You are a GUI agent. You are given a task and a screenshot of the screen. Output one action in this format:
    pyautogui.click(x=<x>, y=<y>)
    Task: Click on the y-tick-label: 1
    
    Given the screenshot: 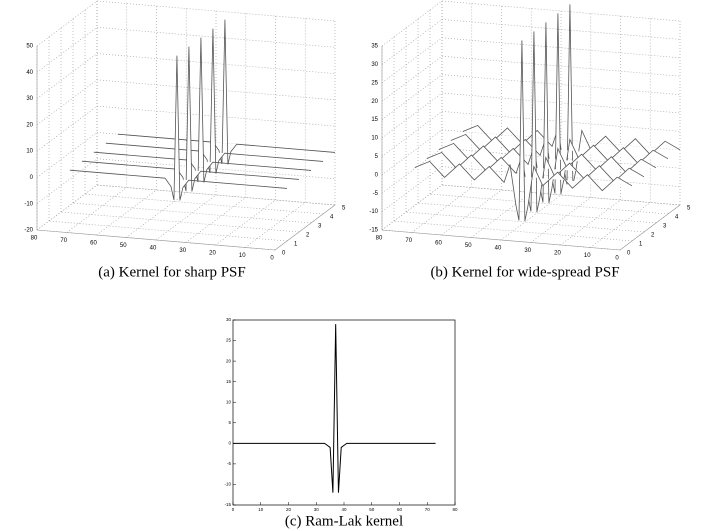 What is the action you would take?
    pyautogui.click(x=296, y=245)
    